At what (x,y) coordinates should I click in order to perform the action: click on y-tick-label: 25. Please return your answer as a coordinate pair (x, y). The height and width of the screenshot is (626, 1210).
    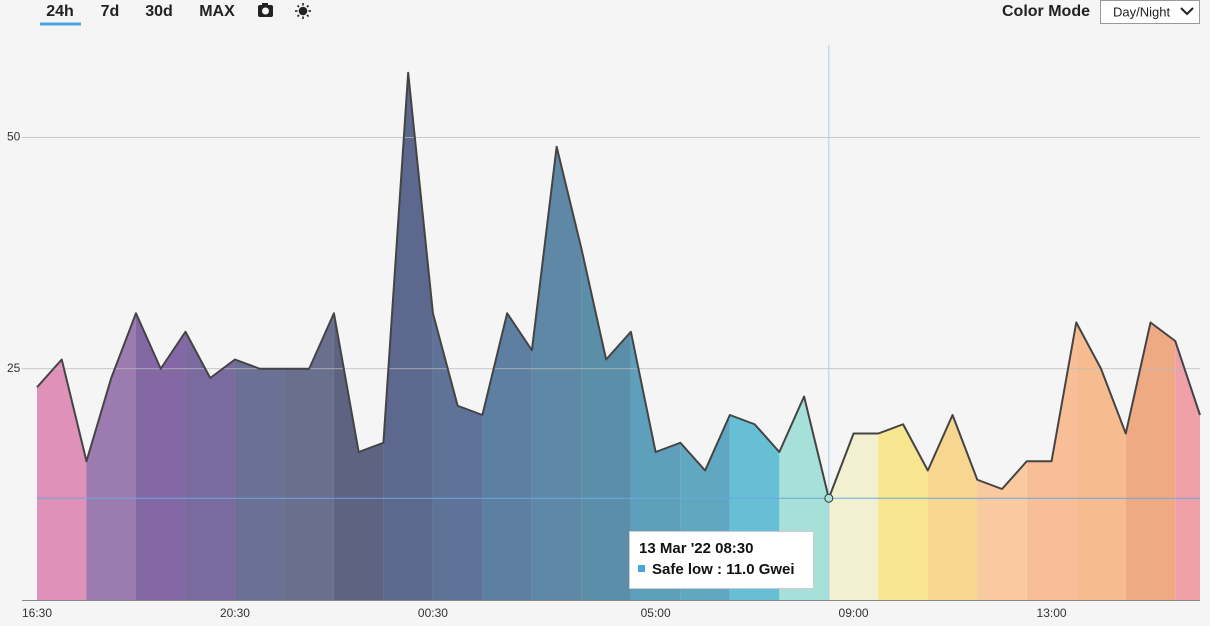
    Looking at the image, I should click on (14, 368).